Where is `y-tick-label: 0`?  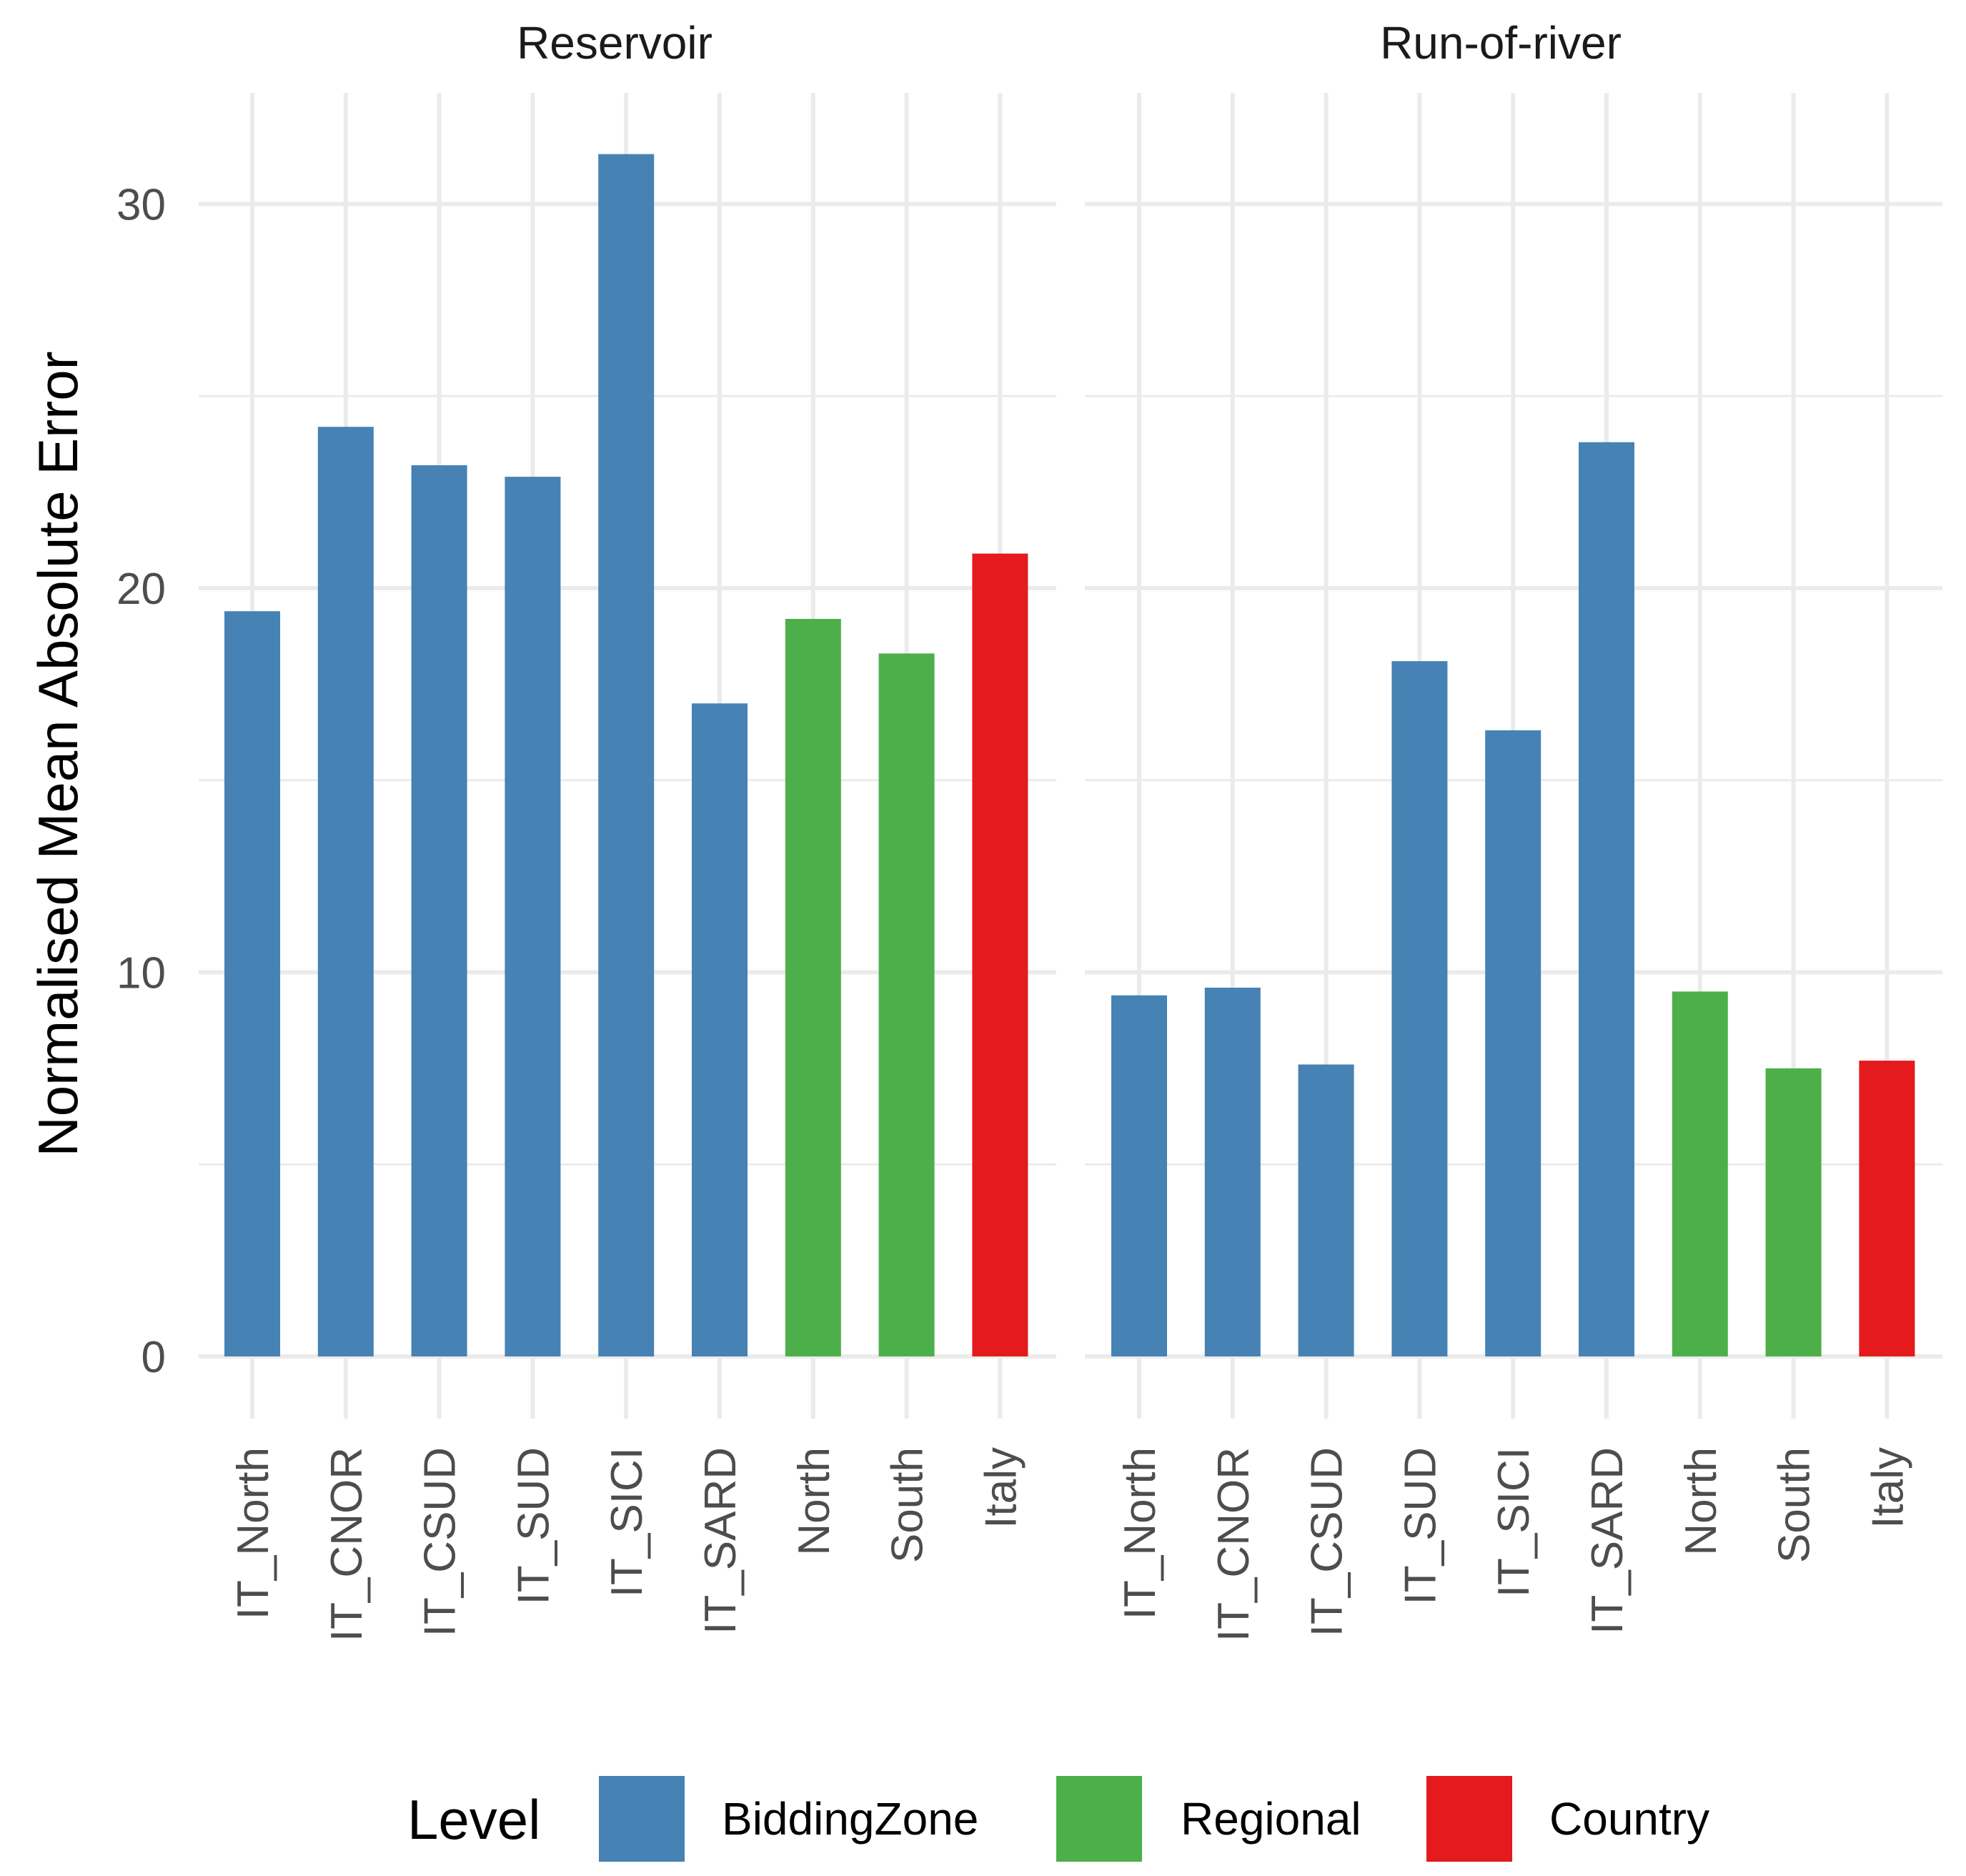 y-tick-label: 0 is located at coordinates (154, 1357).